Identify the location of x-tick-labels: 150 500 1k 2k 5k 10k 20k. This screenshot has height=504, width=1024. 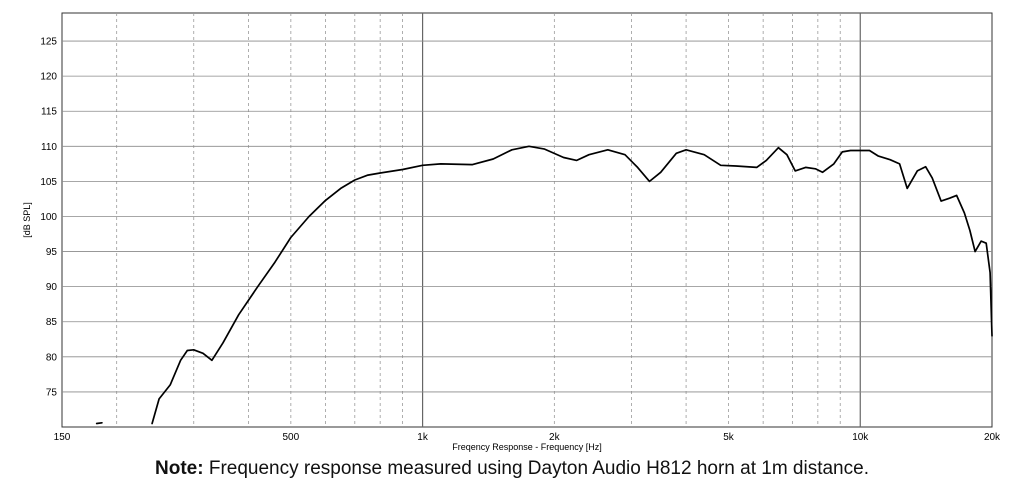
(527, 437).